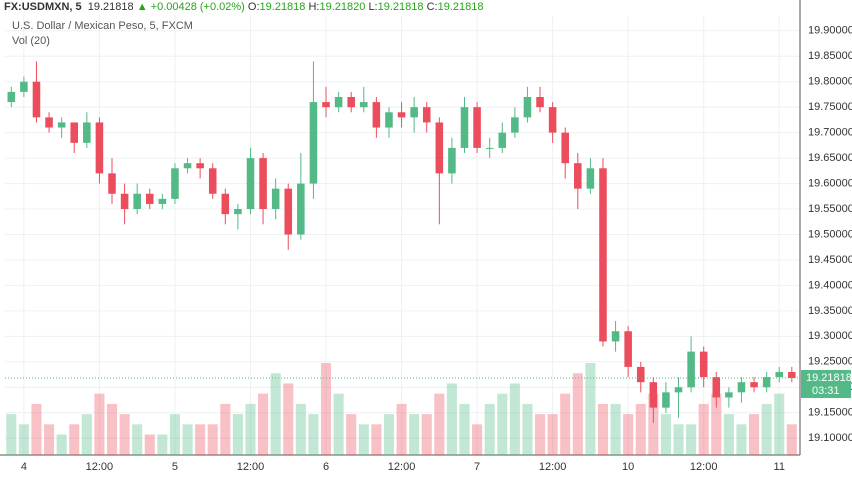 The image size is (852, 485). What do you see at coordinates (477, 467) in the screenshot?
I see `x-tick-label: 7` at bounding box center [477, 467].